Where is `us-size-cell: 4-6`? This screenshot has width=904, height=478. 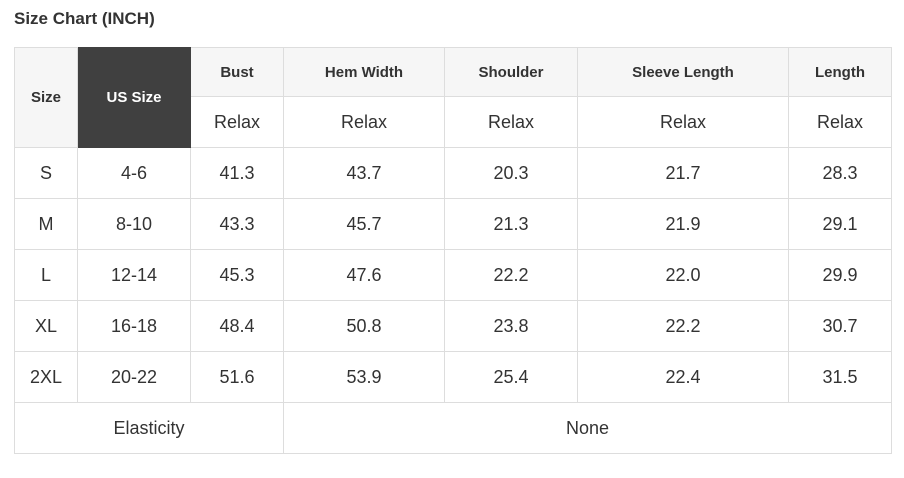 us-size-cell: 4-6 is located at coordinates (134, 173).